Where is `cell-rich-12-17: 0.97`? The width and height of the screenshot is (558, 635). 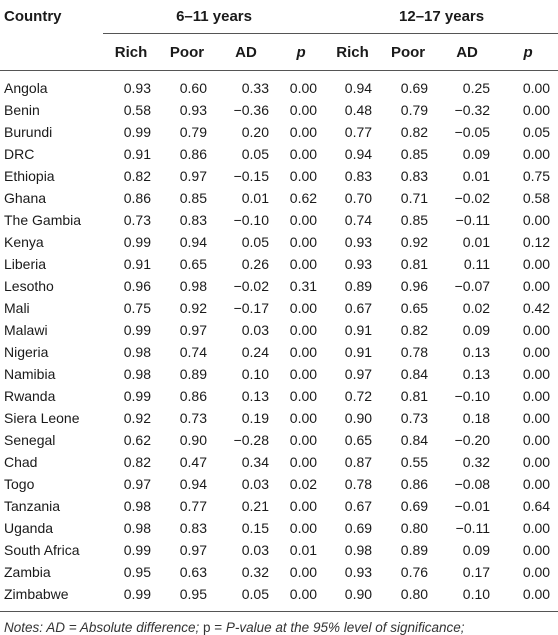
cell-rich-12-17: 0.97 is located at coordinates (358, 374).